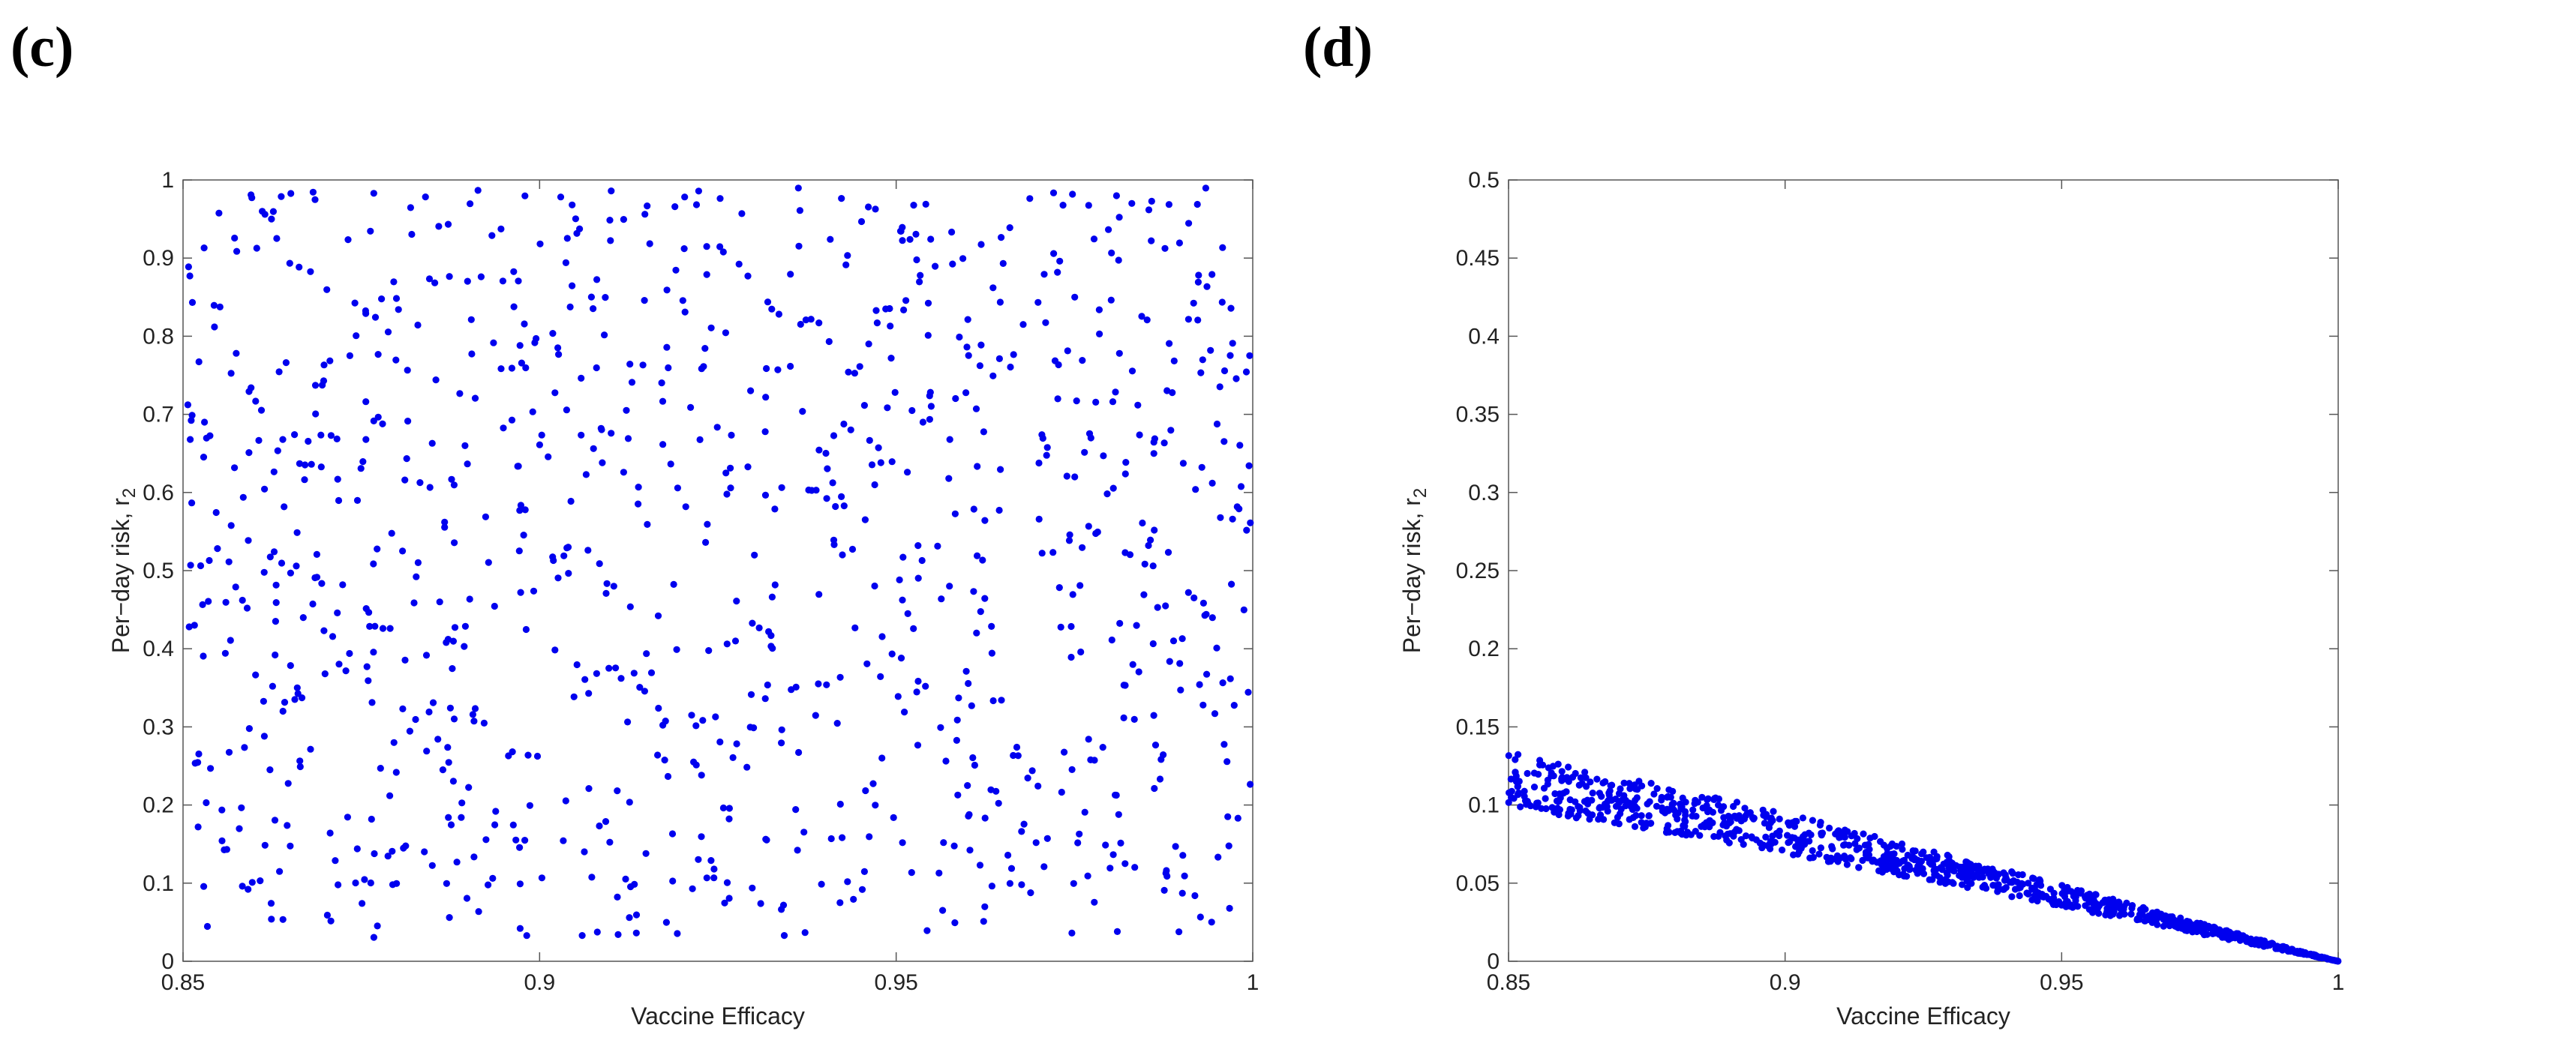 This screenshot has height=1046, width=2576. I want to click on y-tick-label: 0.05, so click(1478, 883).